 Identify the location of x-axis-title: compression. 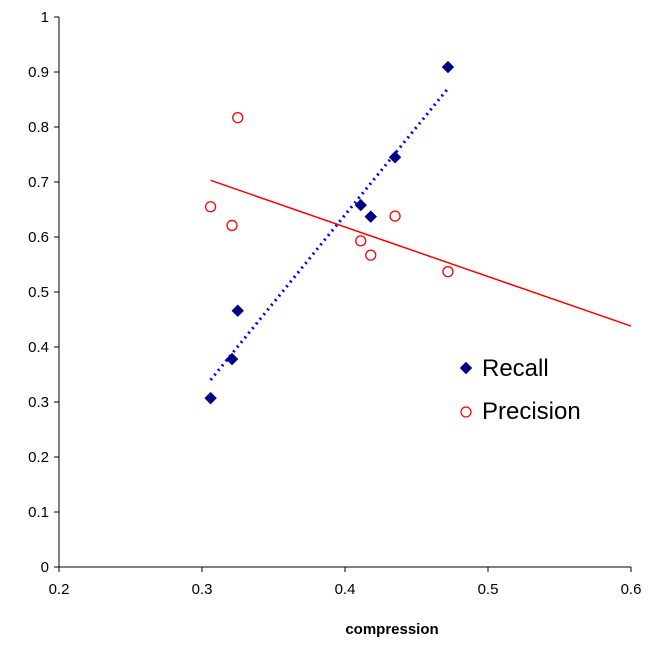
(391, 629).